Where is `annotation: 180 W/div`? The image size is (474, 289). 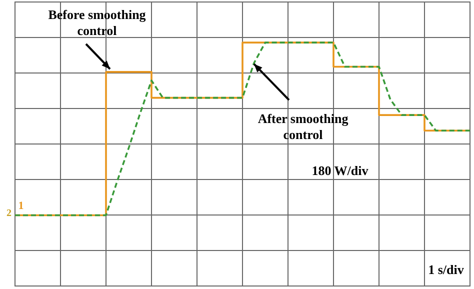
annotation: 180 W/div is located at coordinates (340, 170).